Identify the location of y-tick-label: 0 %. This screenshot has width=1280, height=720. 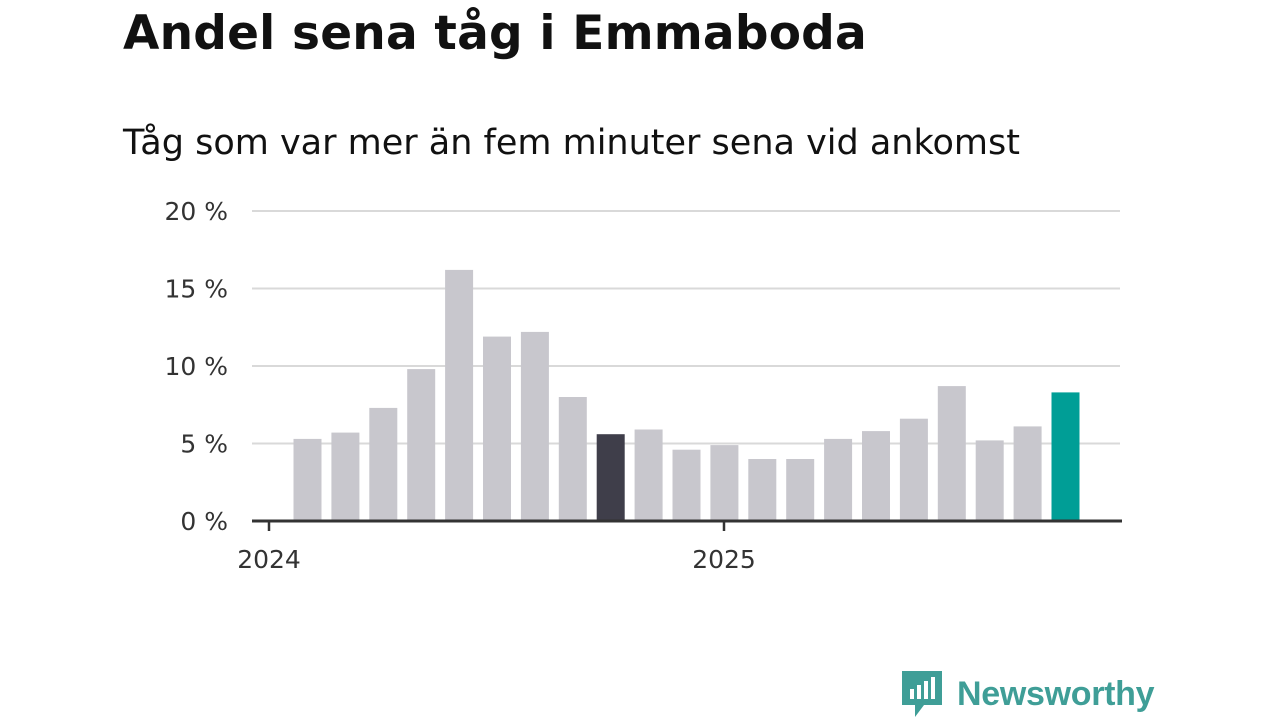
(204, 521).